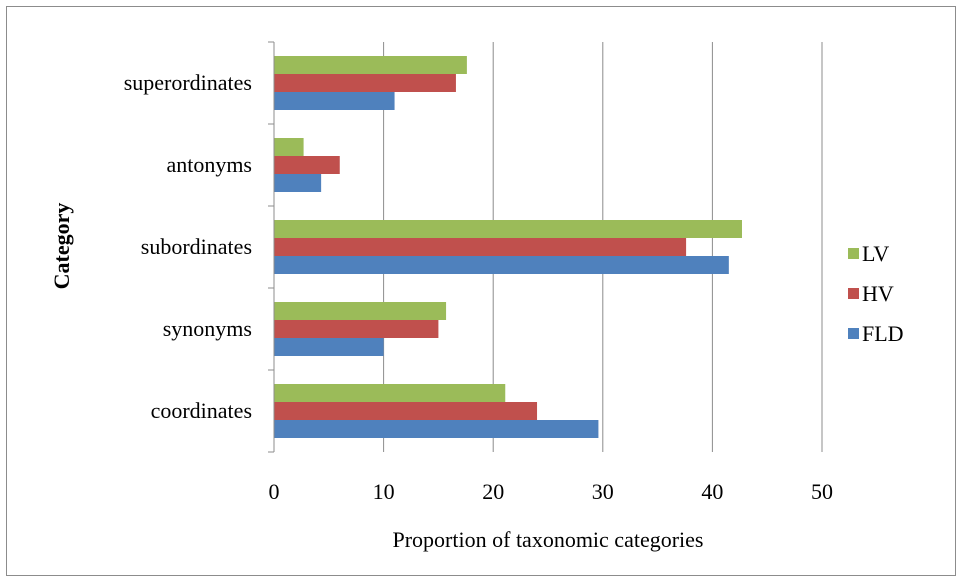  I want to click on bar-superordinates-lv, so click(370, 65).